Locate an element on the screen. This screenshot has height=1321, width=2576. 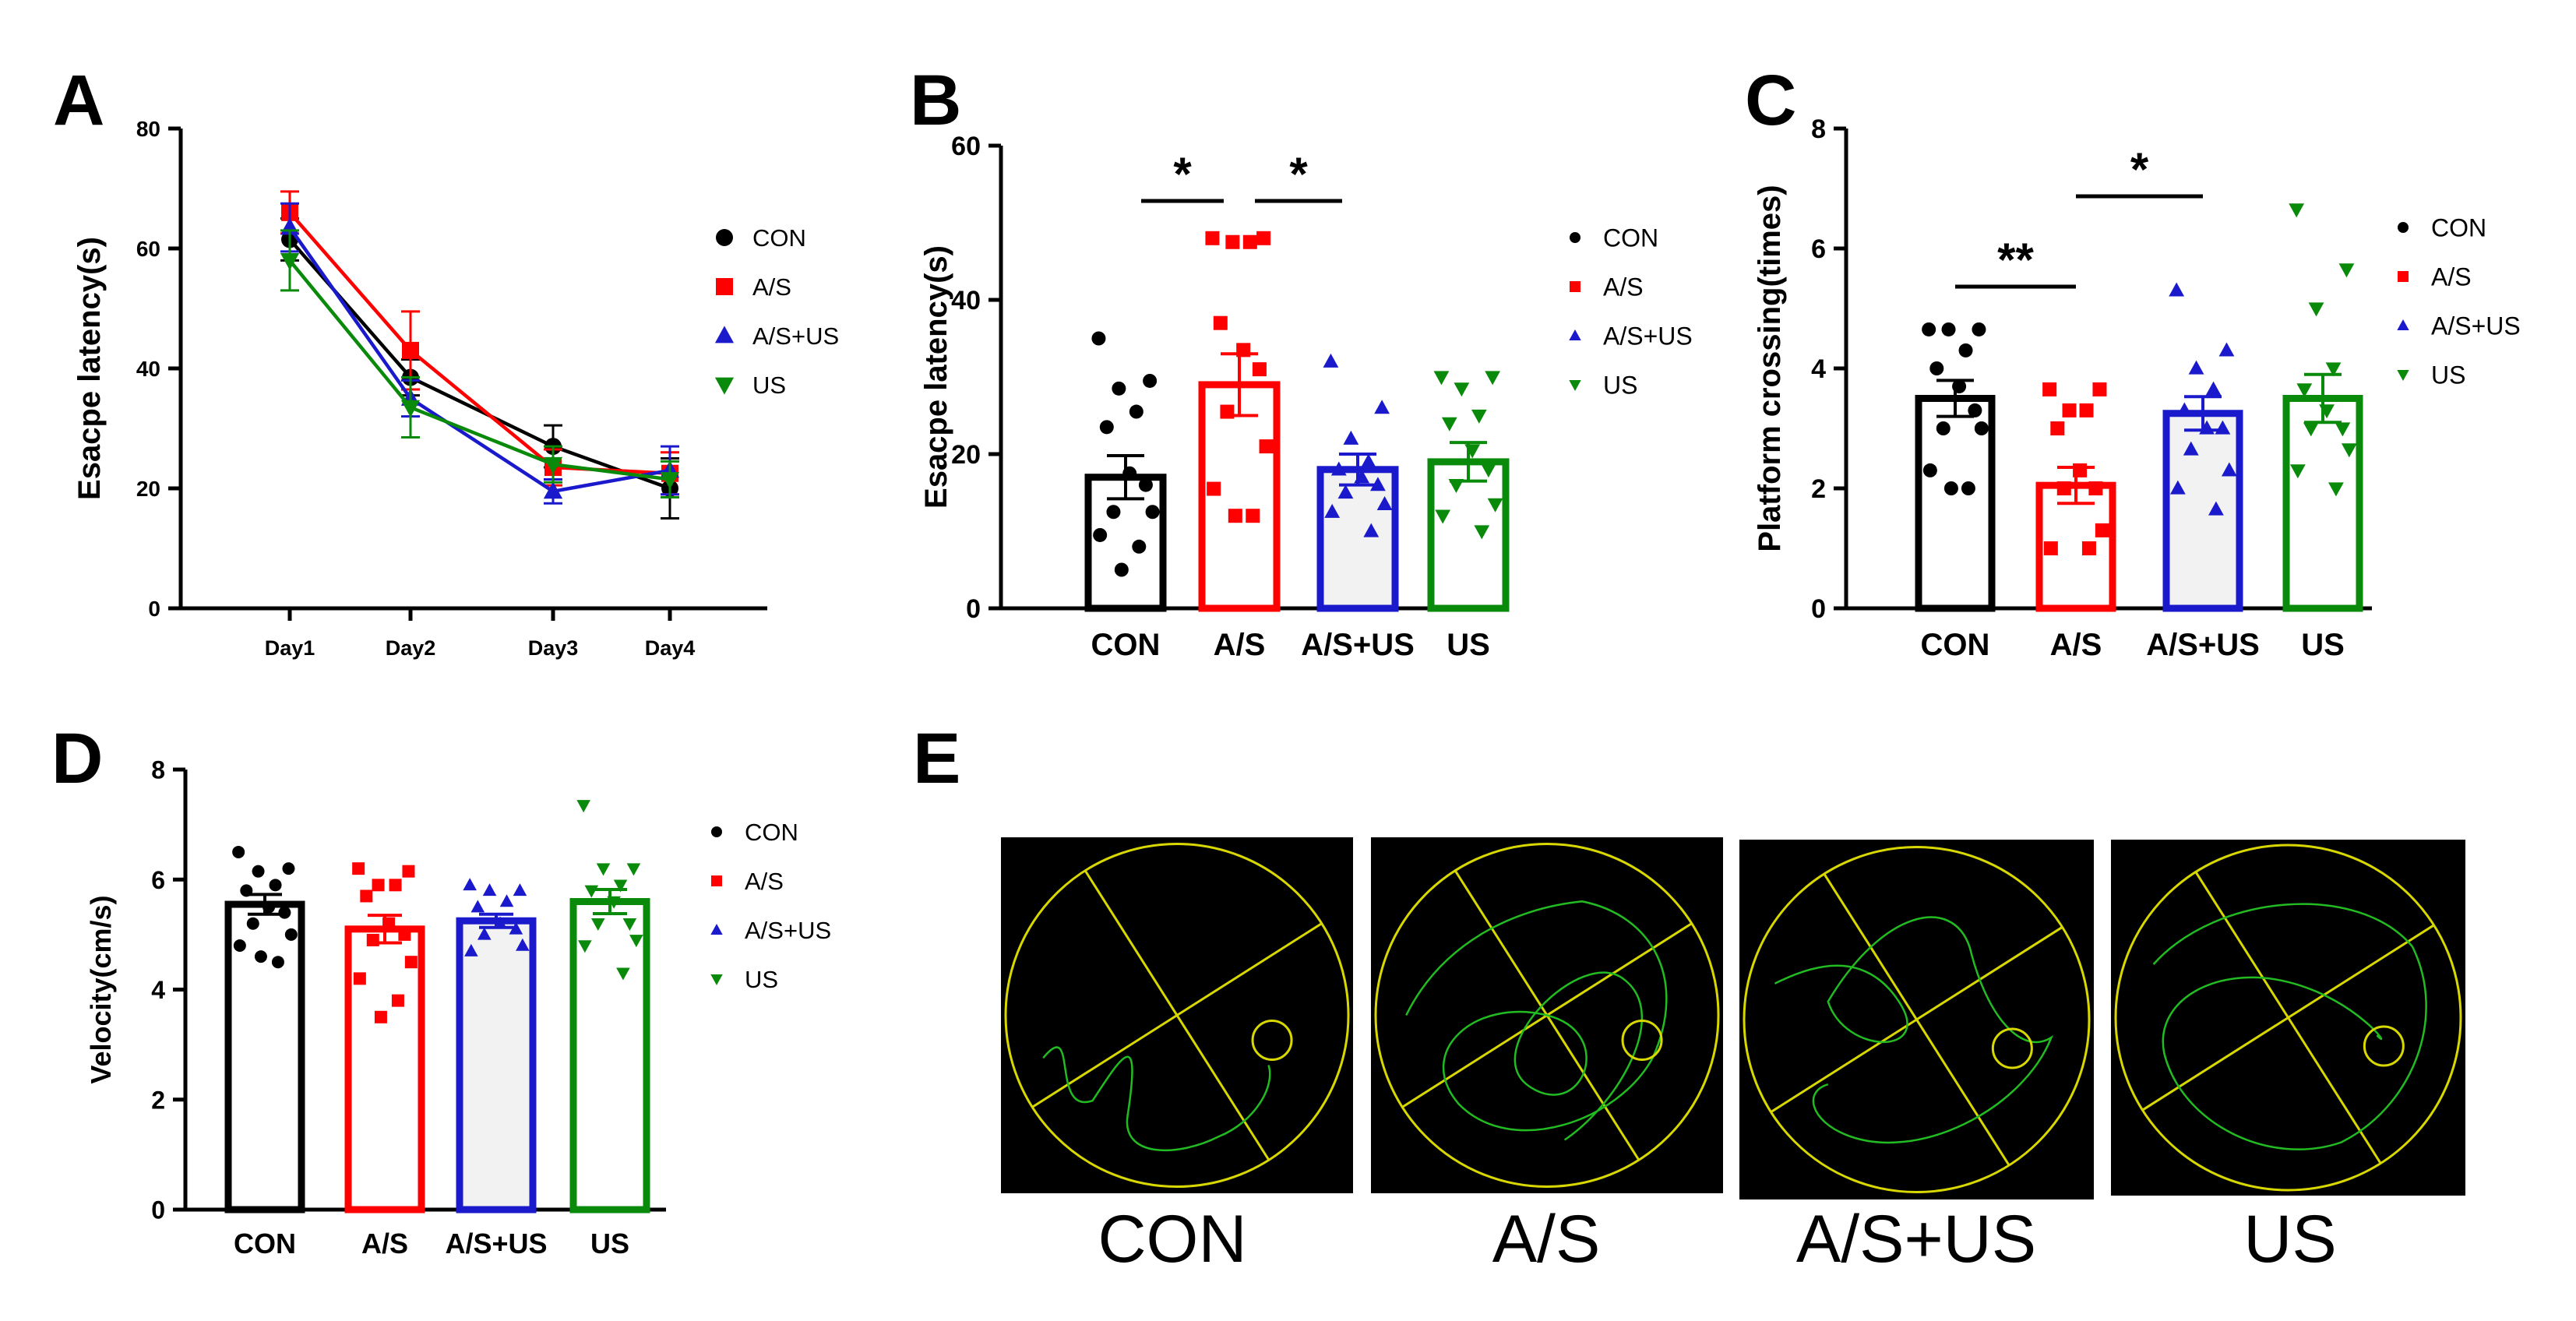
y-axis-title: Velocity(cm/s) is located at coordinates (101, 989).